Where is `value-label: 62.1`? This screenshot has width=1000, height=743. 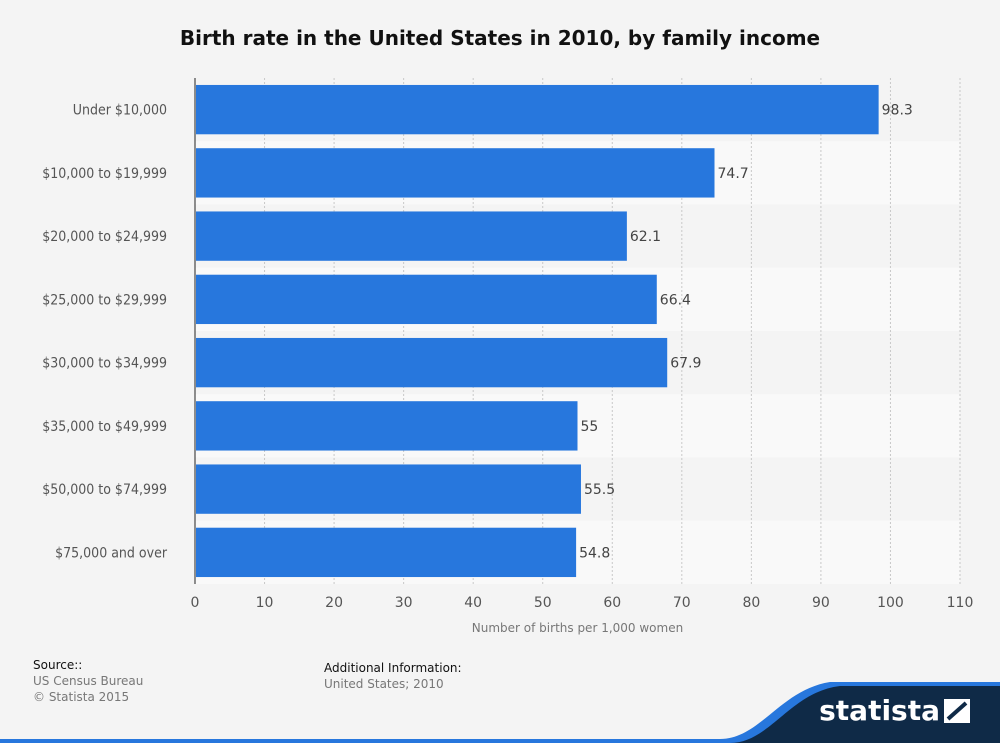 value-label: 62.1 is located at coordinates (645, 237).